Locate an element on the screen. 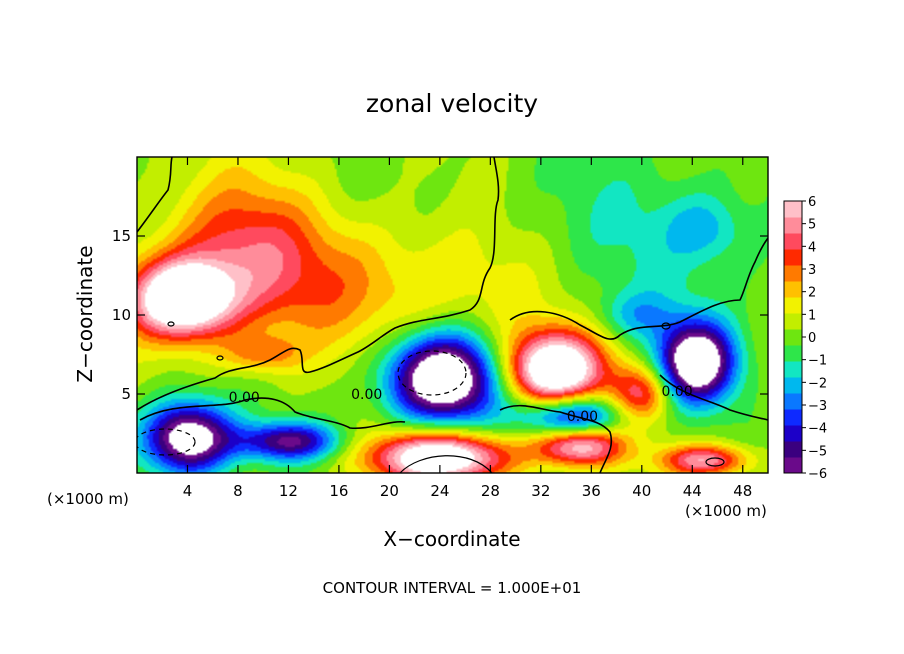 Image resolution: width=904 pixels, height=654 pixels. colorbar: 6 5 4 3 2 1 0 −1 −2 −3 −4 −5 −6 is located at coordinates (805, 338).